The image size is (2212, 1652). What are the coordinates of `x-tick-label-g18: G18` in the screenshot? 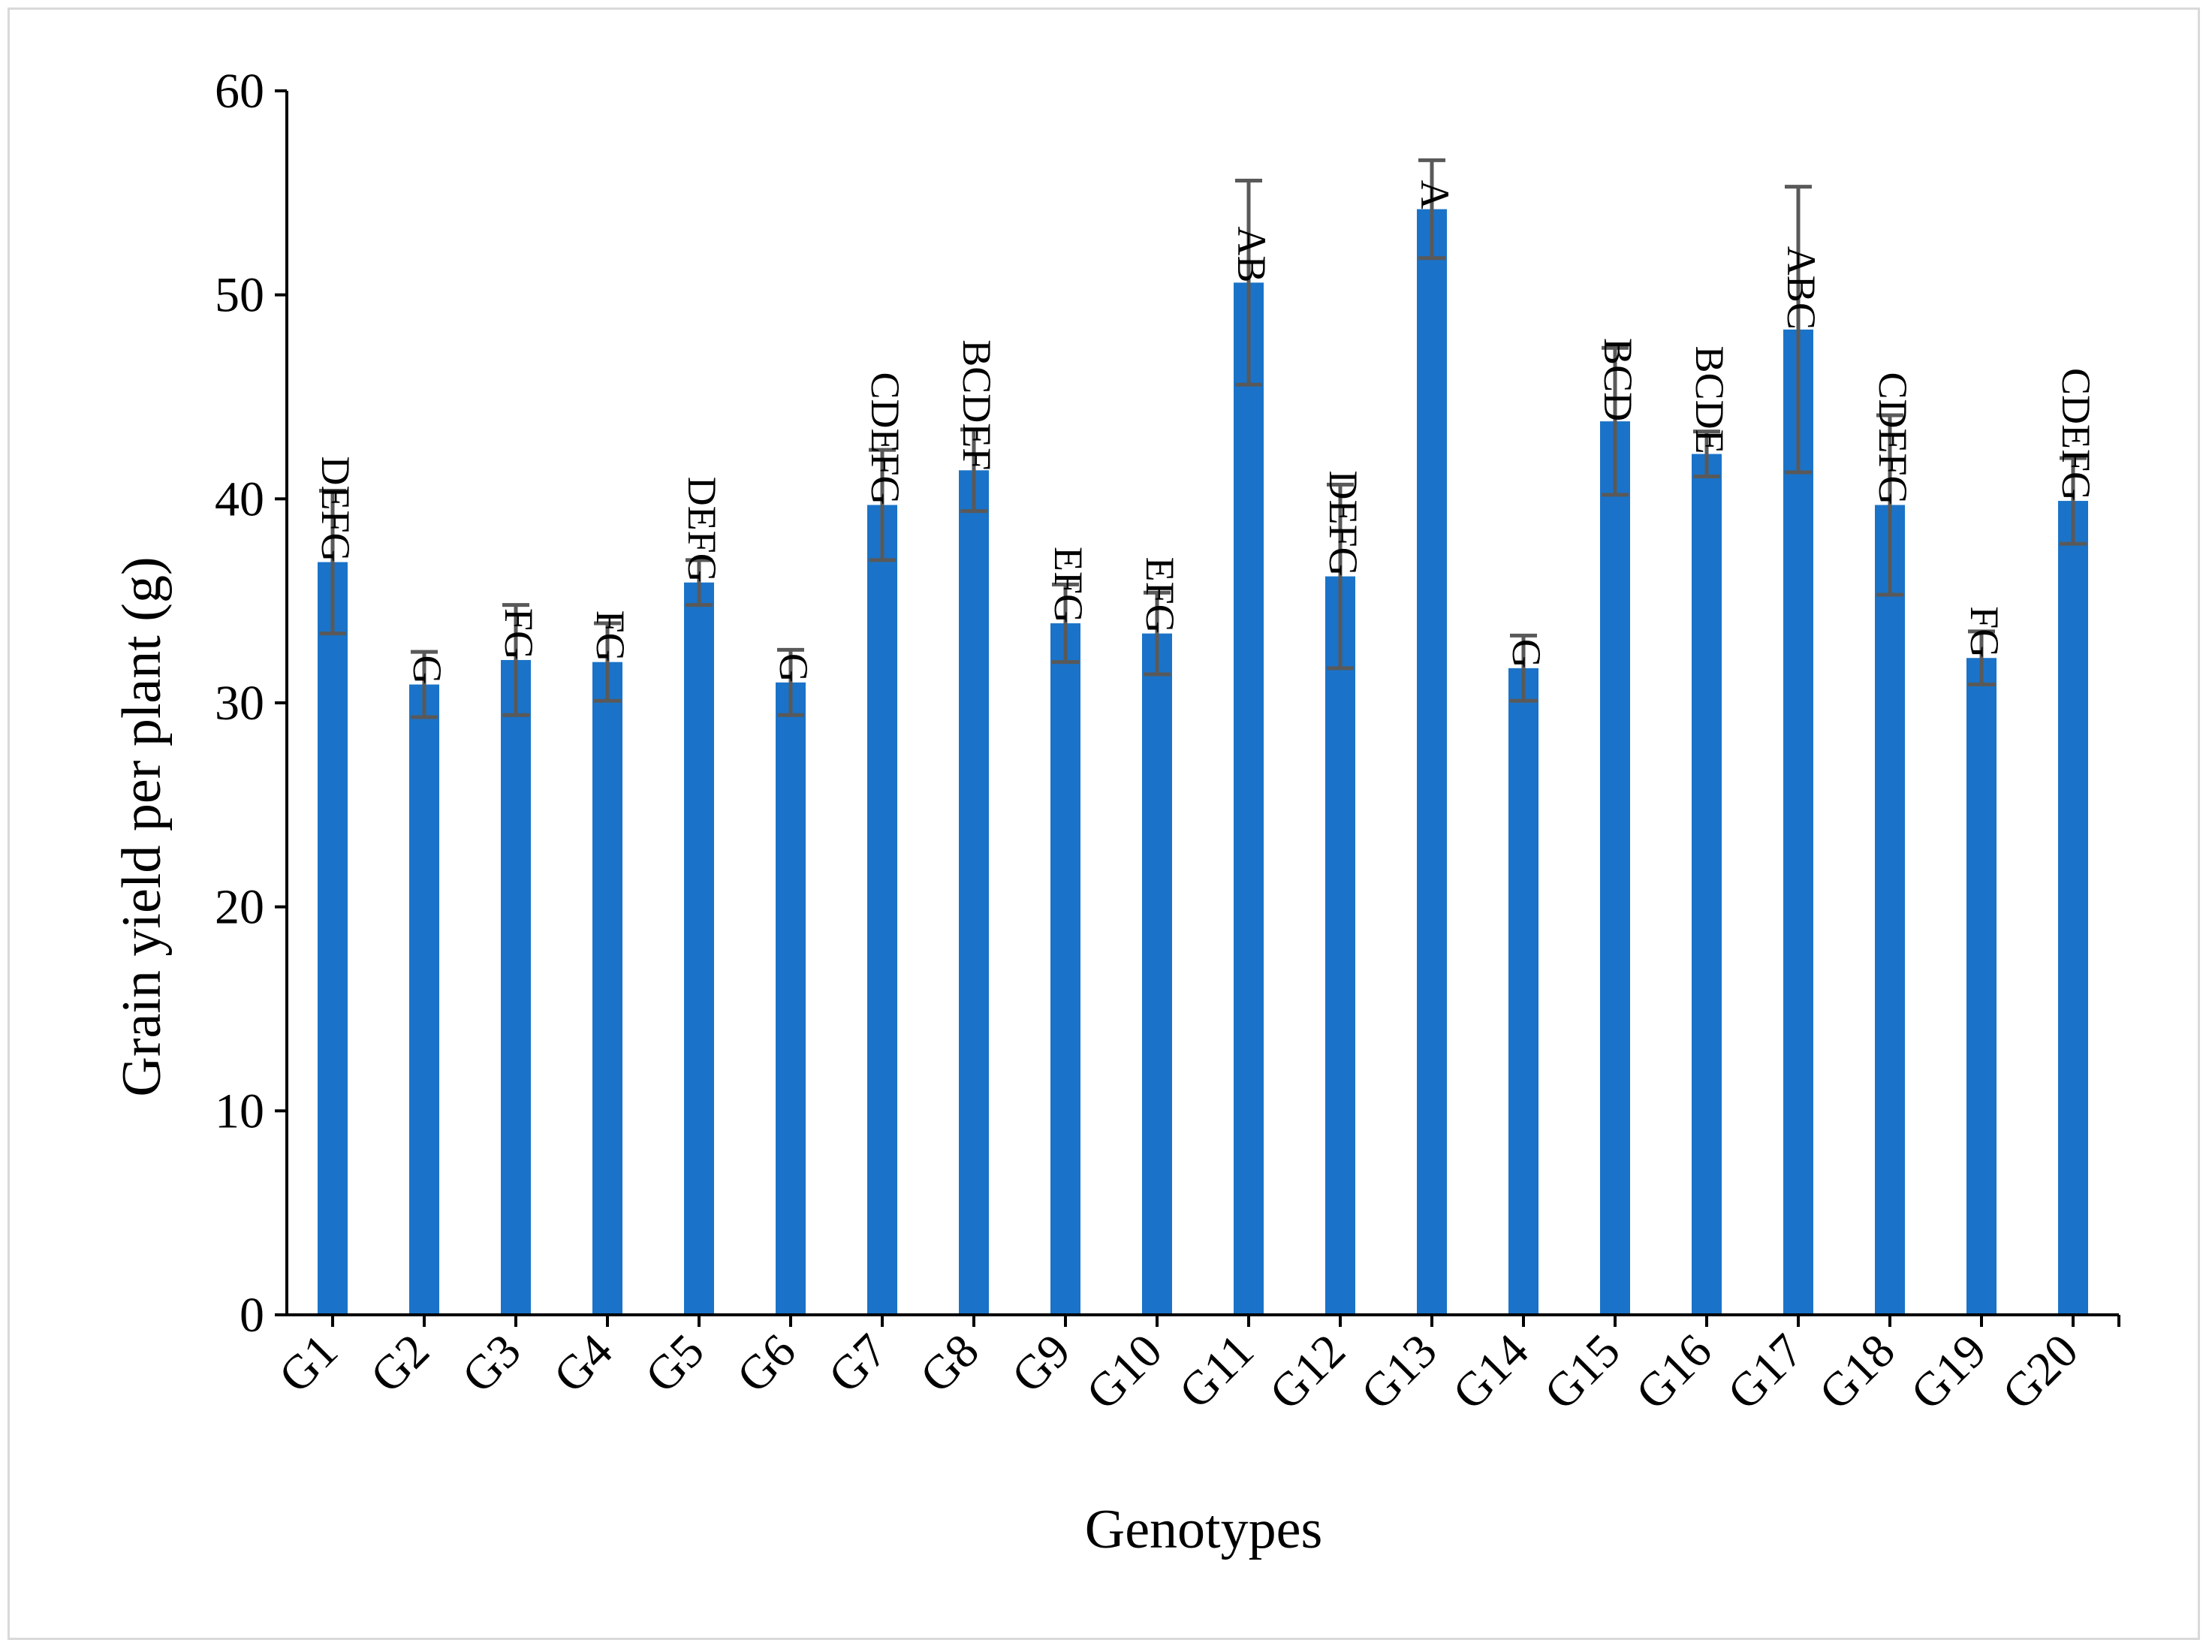 It's located at (1857, 1372).